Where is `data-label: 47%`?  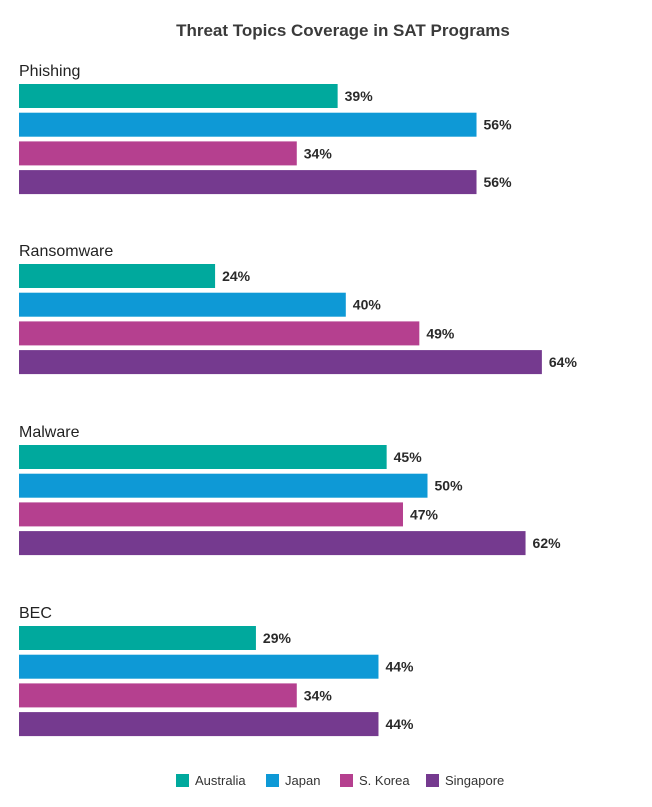 data-label: 47% is located at coordinates (424, 514).